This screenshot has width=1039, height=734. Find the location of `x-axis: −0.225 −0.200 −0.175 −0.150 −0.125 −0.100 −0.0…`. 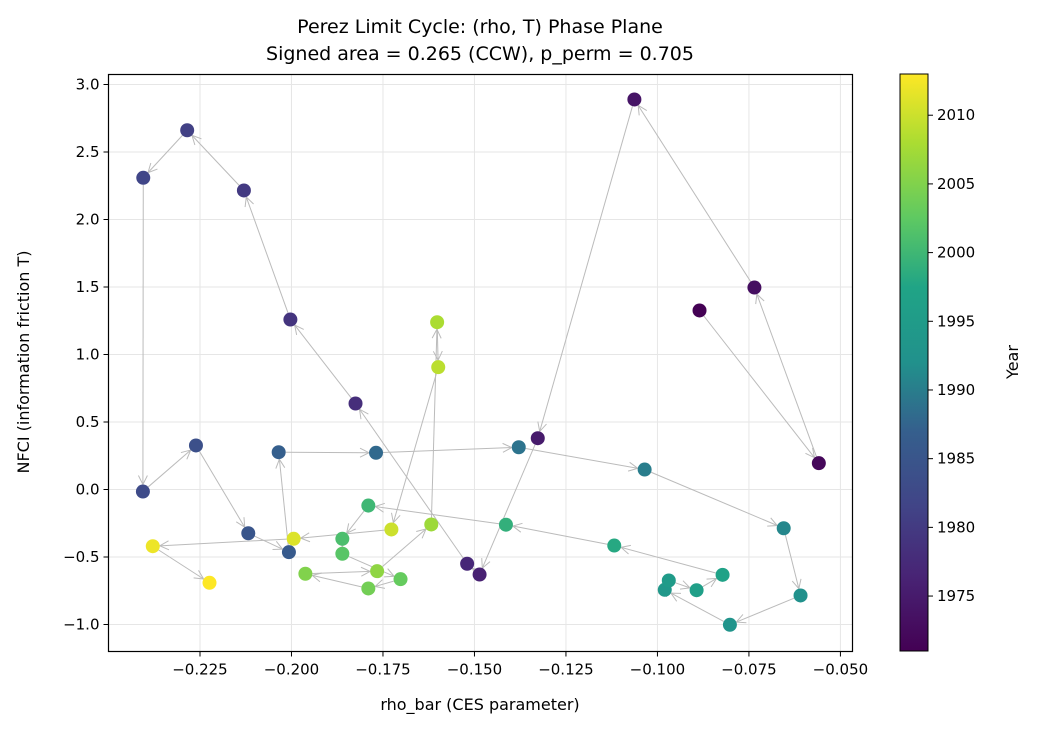

x-axis: −0.225 −0.200 −0.175 −0.150 −0.125 −0.100 −0.0… is located at coordinates (520, 665).